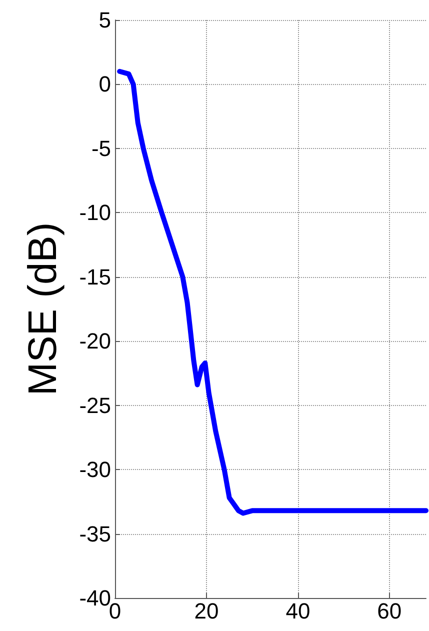 The width and height of the screenshot is (429, 631). I want to click on y-tick-label: -20, so click(95, 341).